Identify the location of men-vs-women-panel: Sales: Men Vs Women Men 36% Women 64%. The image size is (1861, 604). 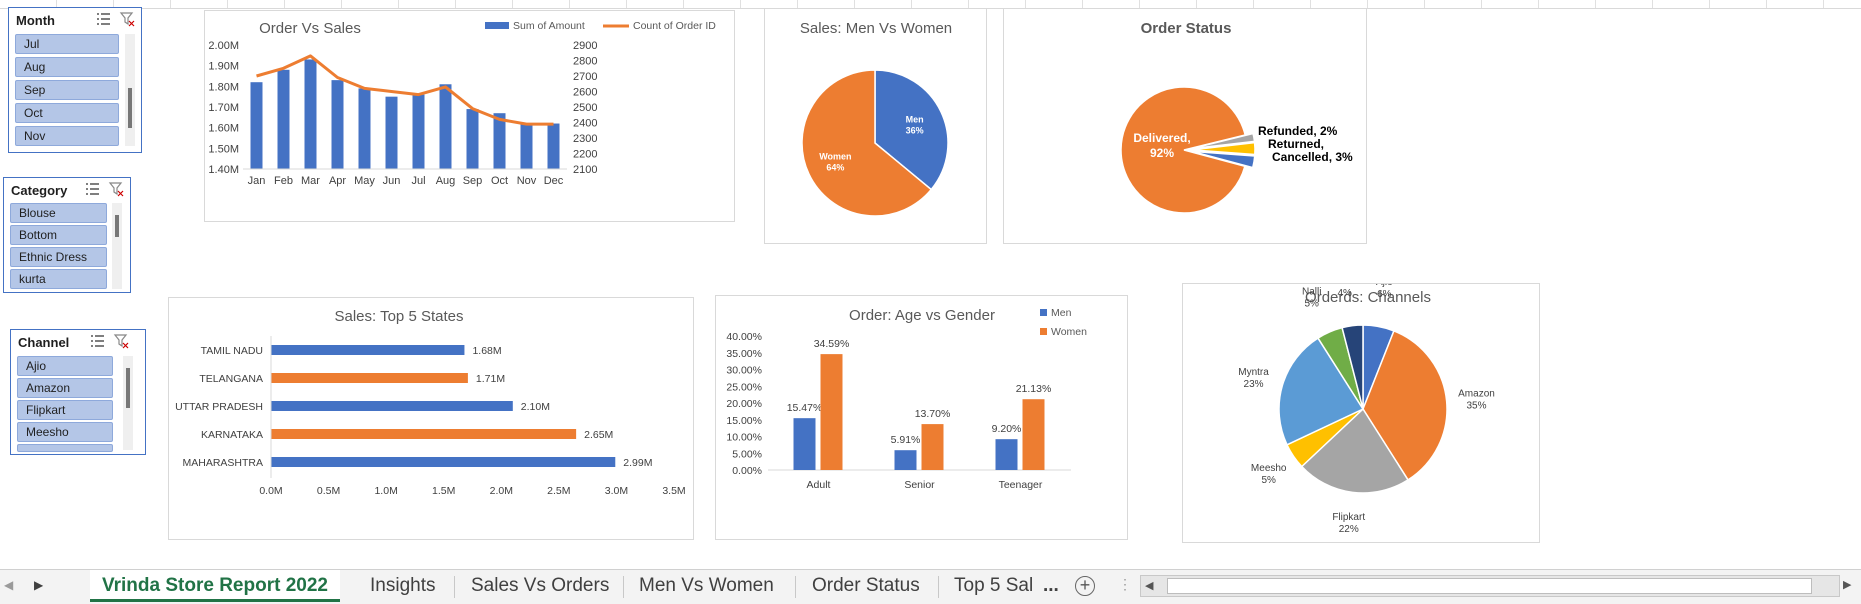
(875, 126).